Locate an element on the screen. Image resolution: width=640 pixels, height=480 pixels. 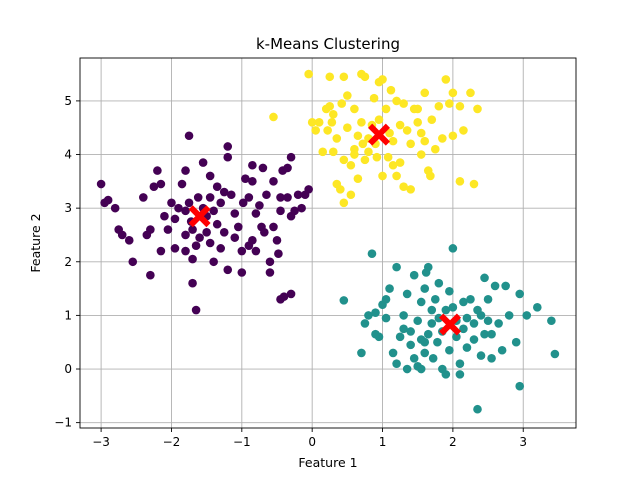
y-tick-label: 3 is located at coordinates (68, 208).